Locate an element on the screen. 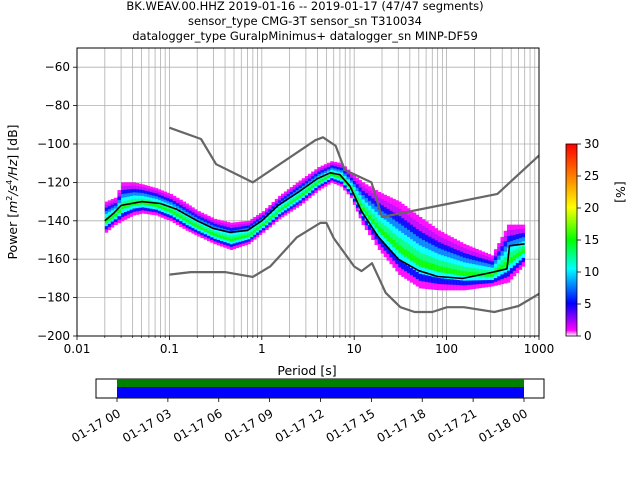 The height and width of the screenshot is (484, 640). timeline-tick-label: 01-17 03 is located at coordinates (147, 425).